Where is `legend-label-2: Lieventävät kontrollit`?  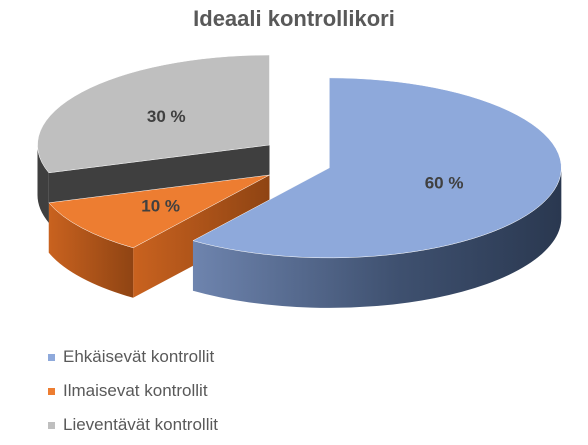 legend-label-2: Lieventävät kontrollit is located at coordinates (140, 424).